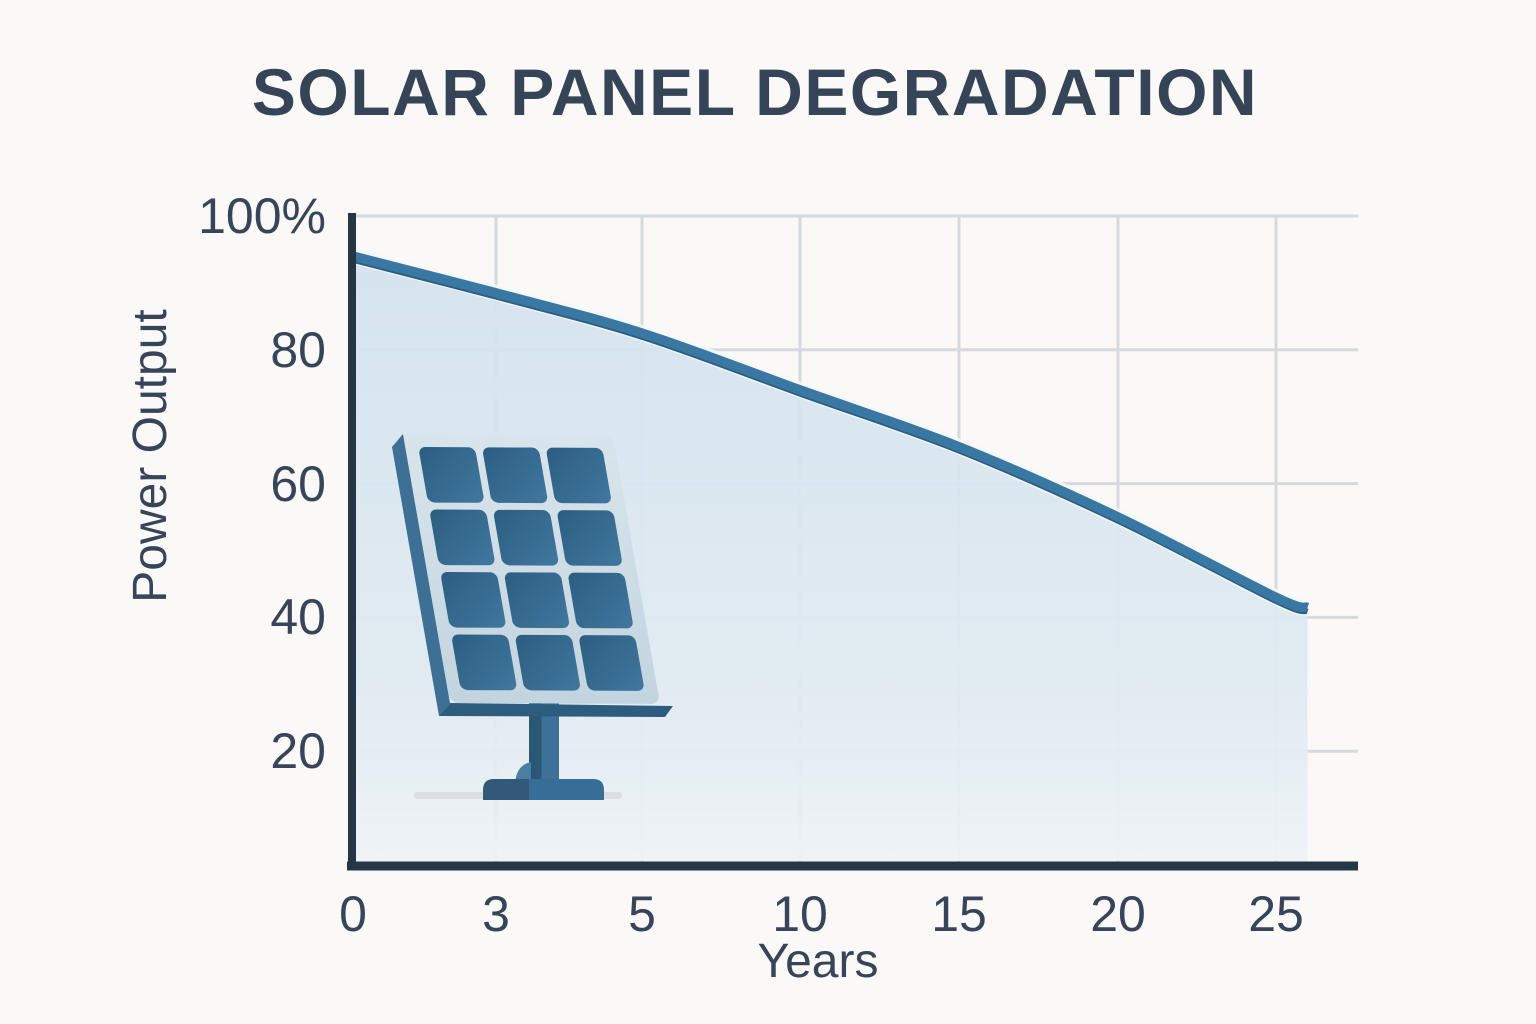 The width and height of the screenshot is (1536, 1024). What do you see at coordinates (642, 914) in the screenshot?
I see `x-tick-label: 5` at bounding box center [642, 914].